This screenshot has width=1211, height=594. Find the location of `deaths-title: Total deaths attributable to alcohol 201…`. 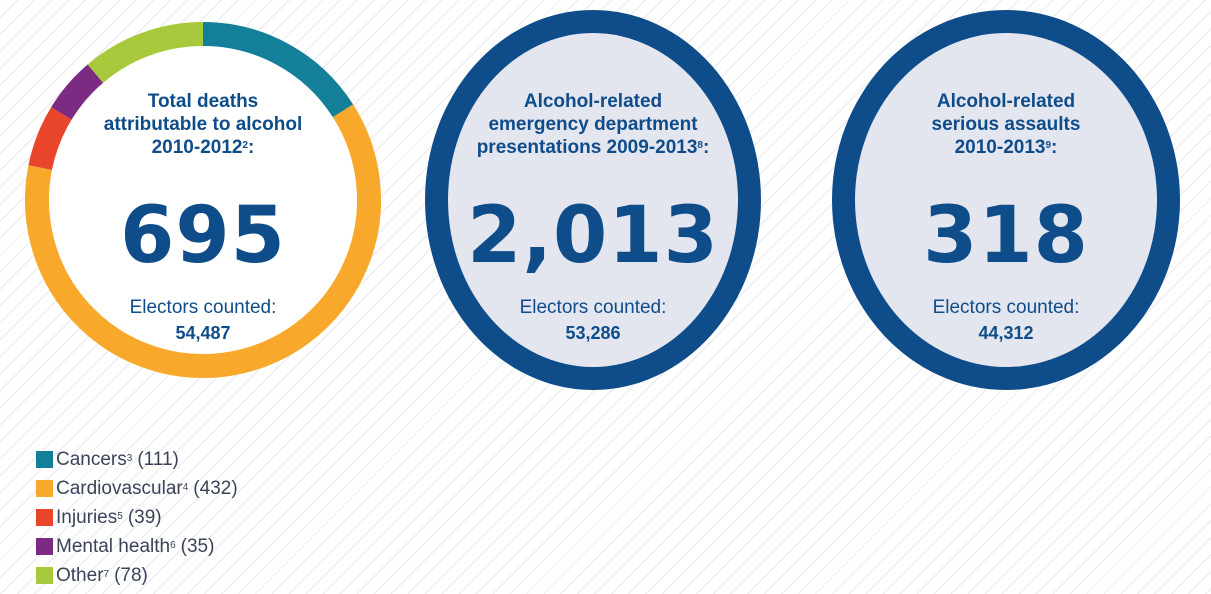

deaths-title: Total deaths attributable to alcohol 201… is located at coordinates (203, 124).